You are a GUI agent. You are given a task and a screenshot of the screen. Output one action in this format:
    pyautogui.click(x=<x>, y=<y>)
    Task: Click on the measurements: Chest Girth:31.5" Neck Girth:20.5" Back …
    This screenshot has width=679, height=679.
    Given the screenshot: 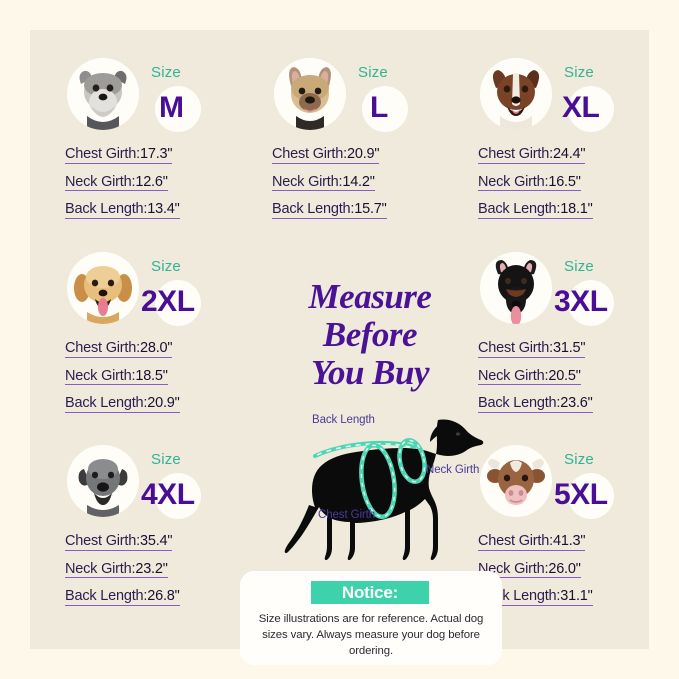 What is the action you would take?
    pyautogui.click(x=578, y=381)
    